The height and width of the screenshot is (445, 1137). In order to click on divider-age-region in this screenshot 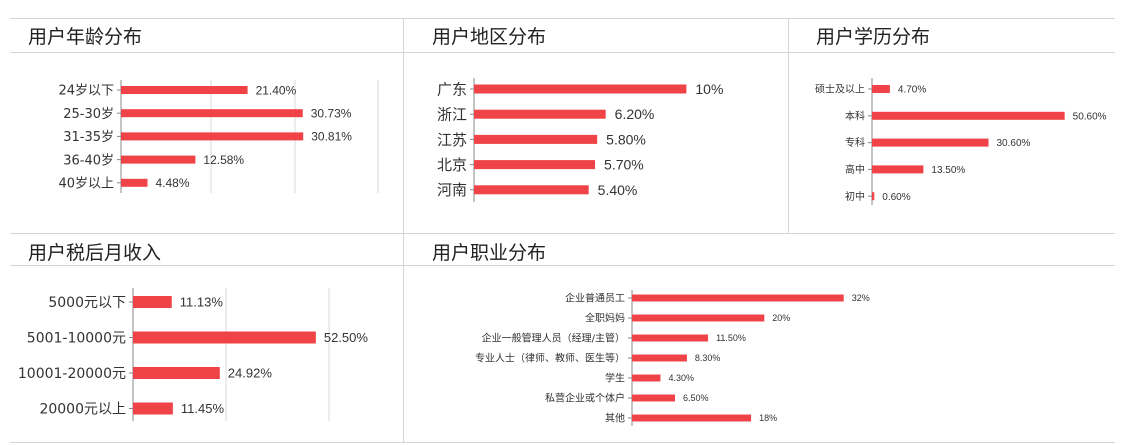, I will do `click(403, 125)`.